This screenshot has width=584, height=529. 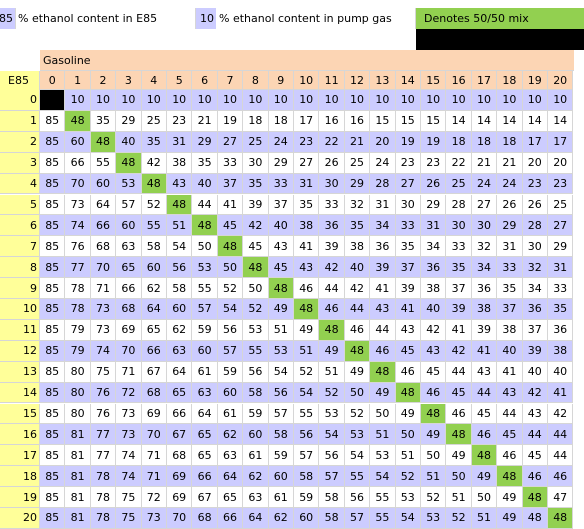 I want to click on table-cell: 21, so click(x=357, y=142).